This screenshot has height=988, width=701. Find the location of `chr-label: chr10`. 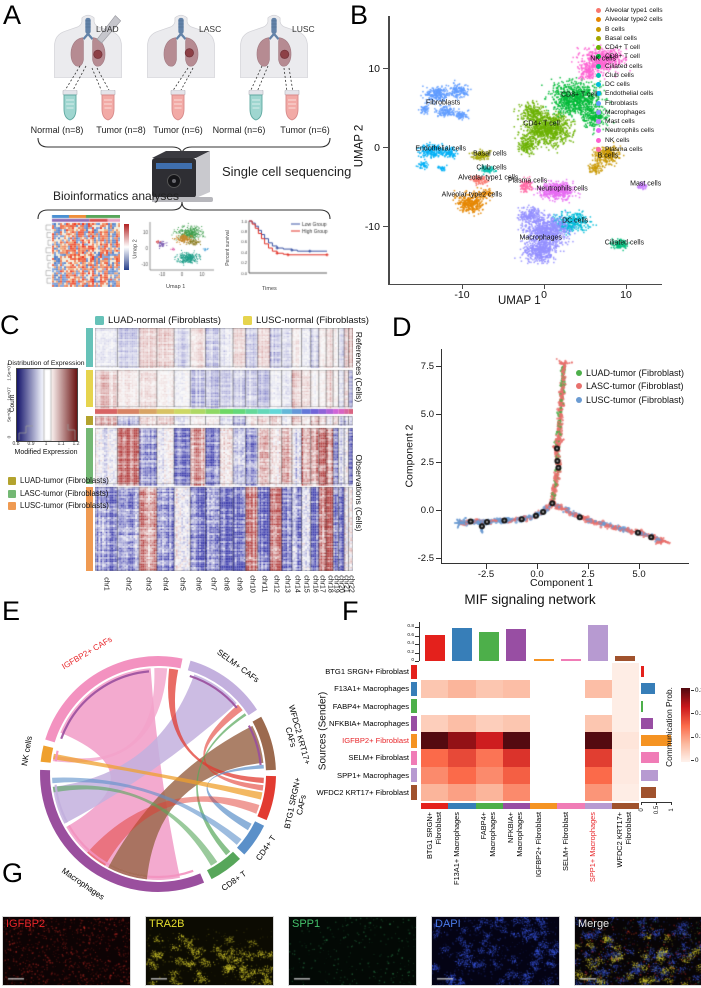

chr-label: chr10 is located at coordinates (252, 584).